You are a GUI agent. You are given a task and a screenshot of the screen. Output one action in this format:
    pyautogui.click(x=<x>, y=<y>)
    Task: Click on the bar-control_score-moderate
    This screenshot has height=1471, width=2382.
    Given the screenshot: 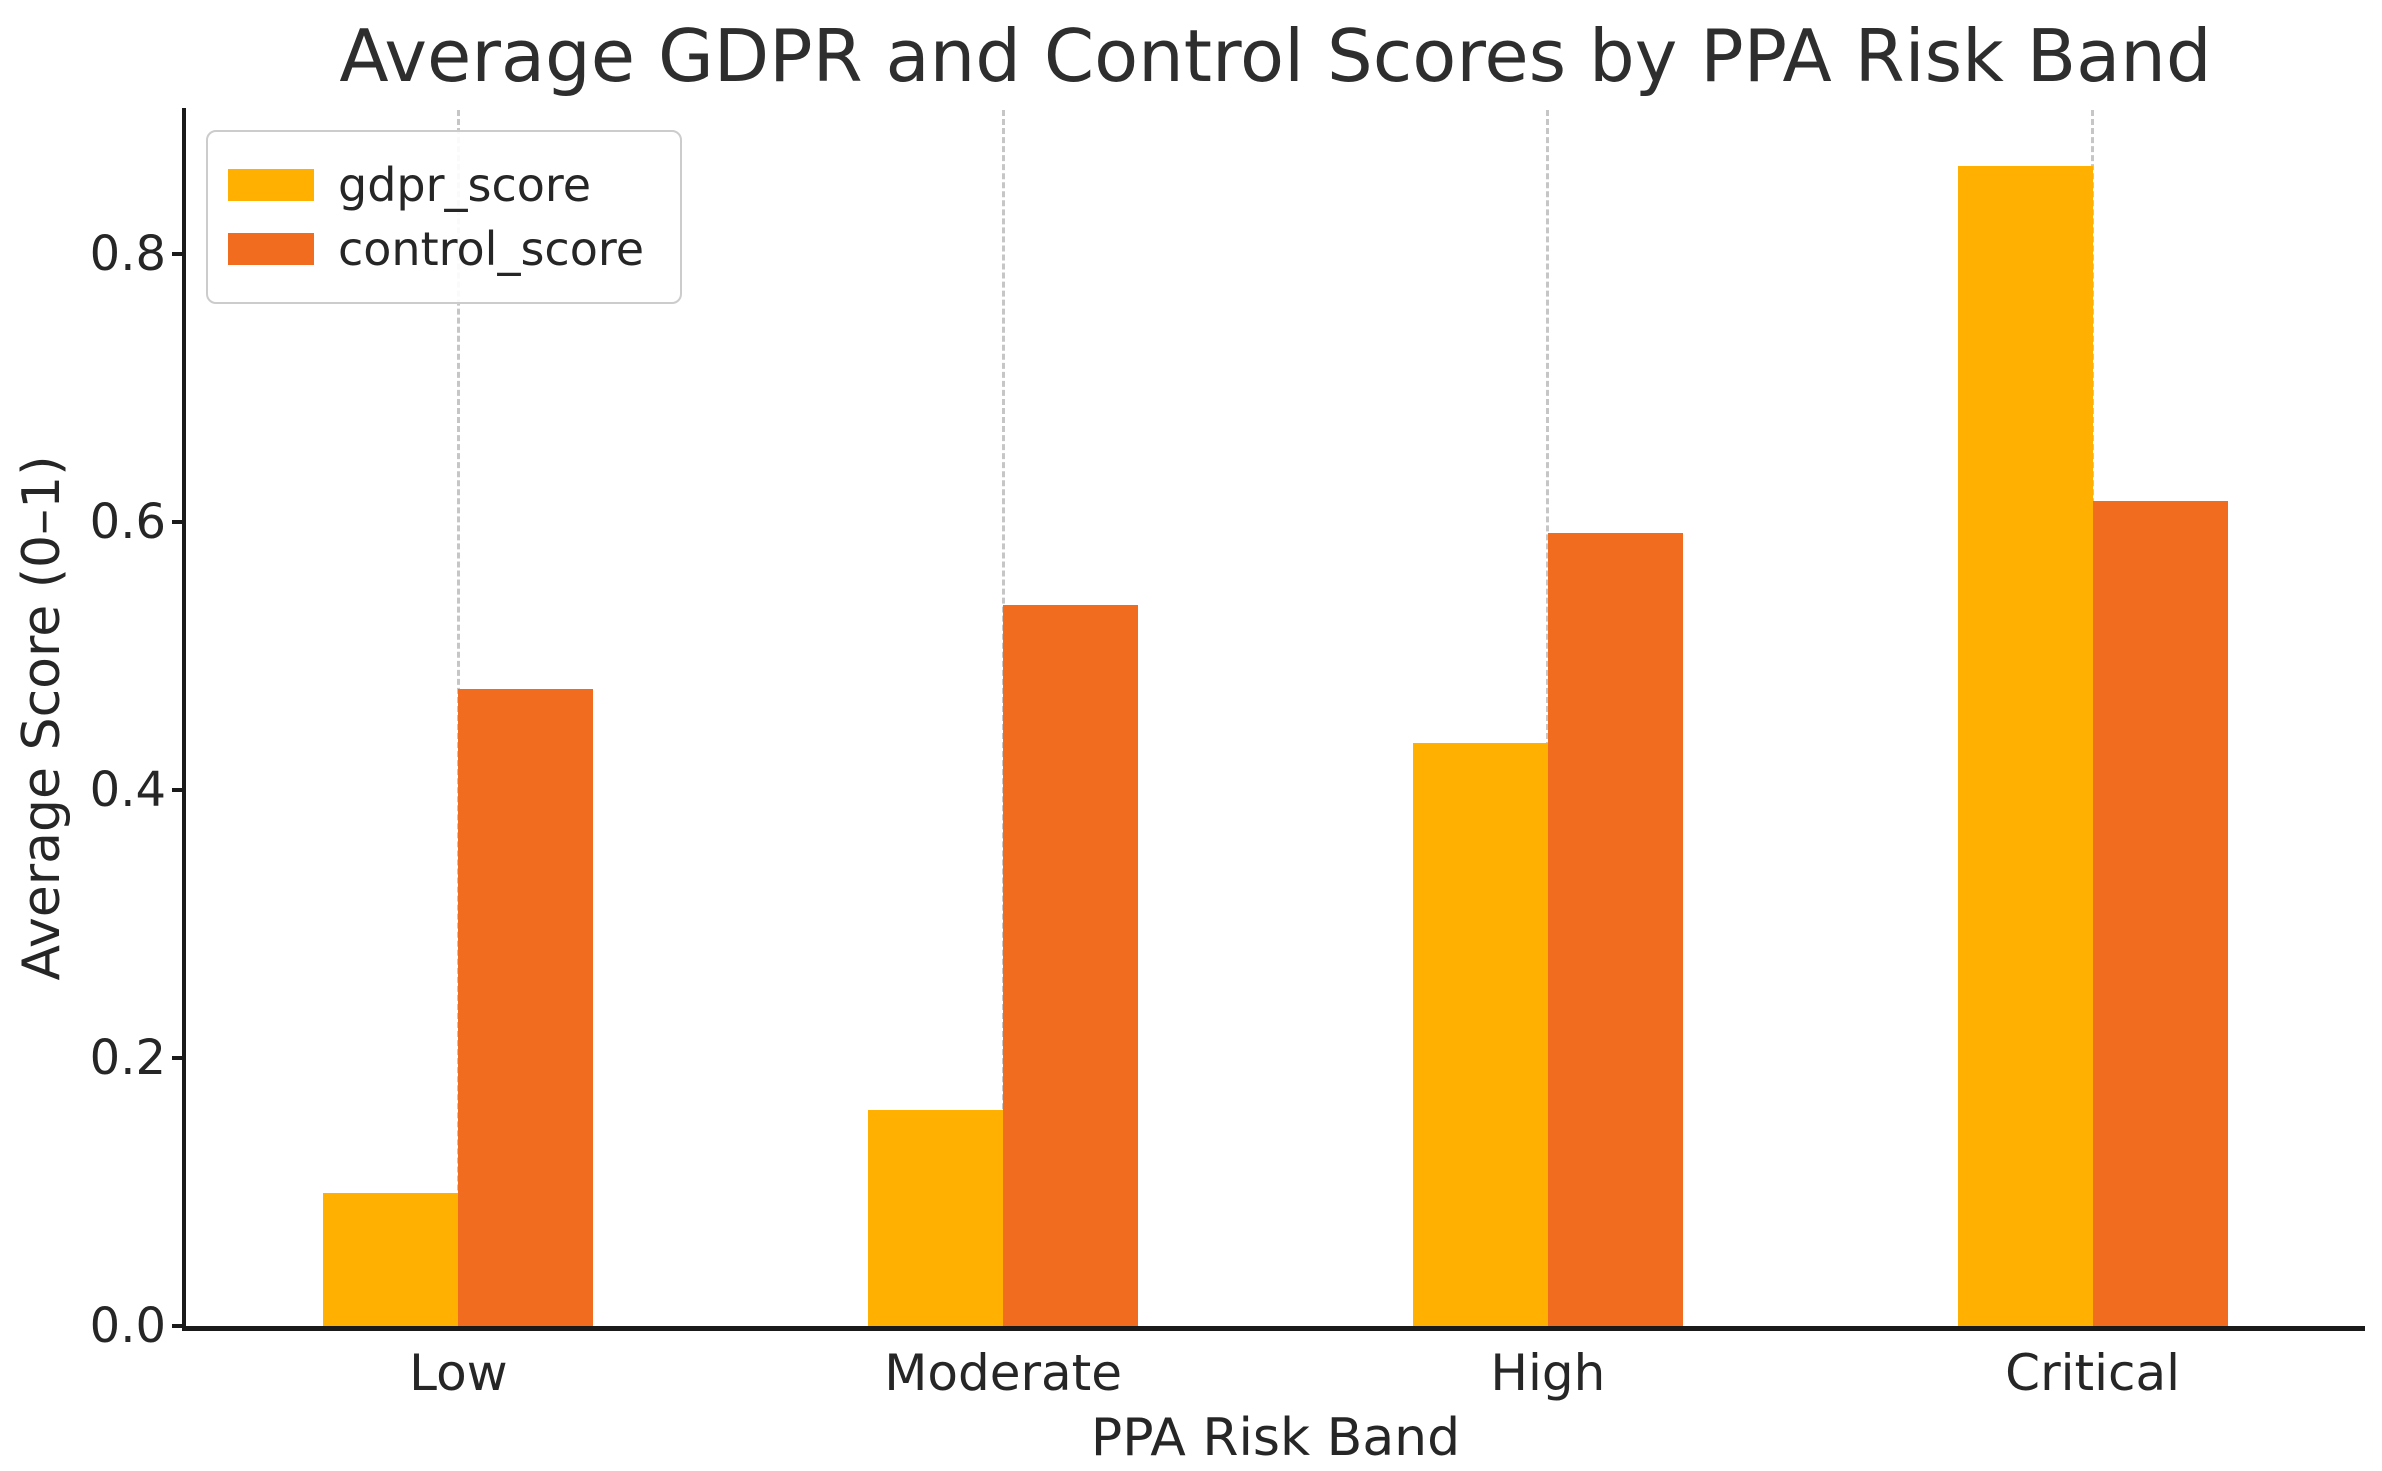 What is the action you would take?
    pyautogui.click(x=1071, y=965)
    